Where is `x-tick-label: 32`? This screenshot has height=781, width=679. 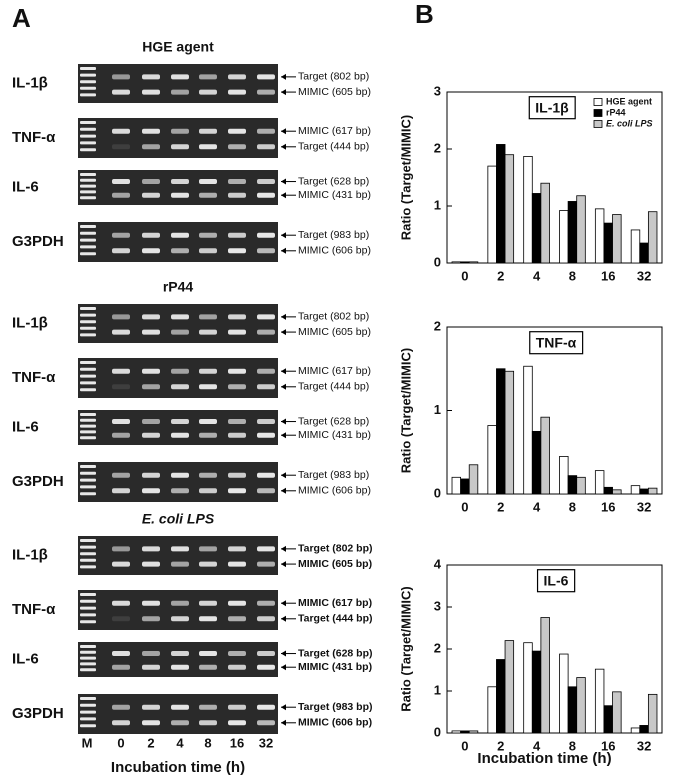
x-tick-label: 32 is located at coordinates (644, 745).